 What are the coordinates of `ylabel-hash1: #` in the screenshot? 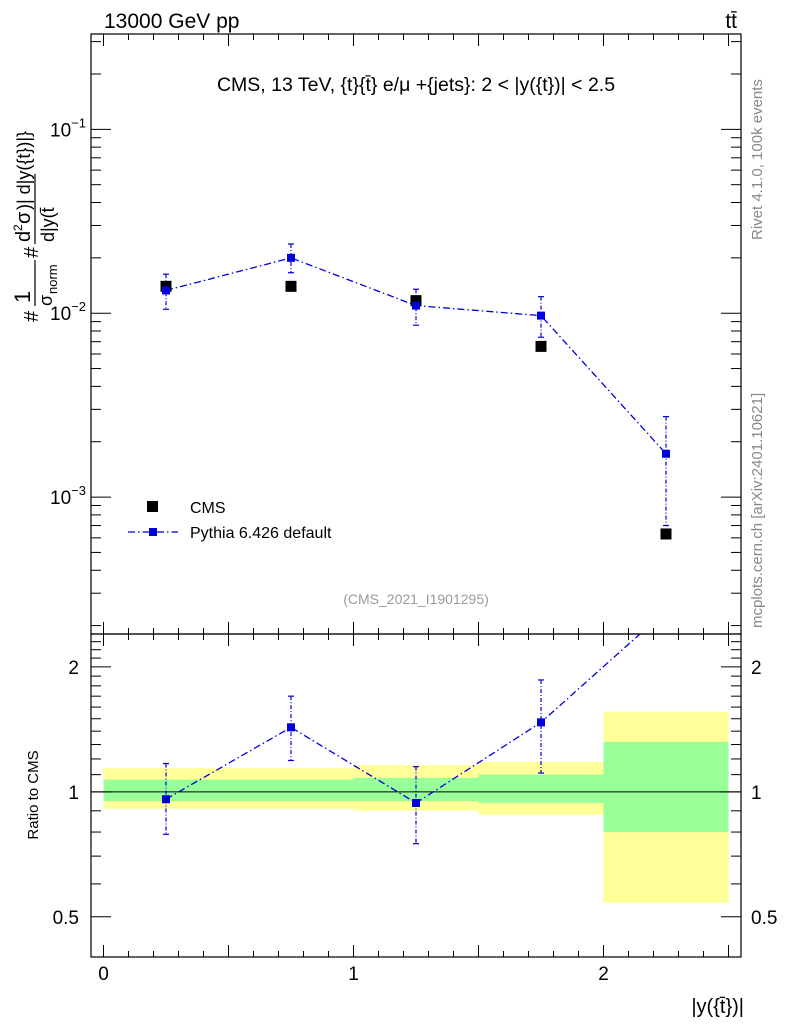 It's located at (32, 316).